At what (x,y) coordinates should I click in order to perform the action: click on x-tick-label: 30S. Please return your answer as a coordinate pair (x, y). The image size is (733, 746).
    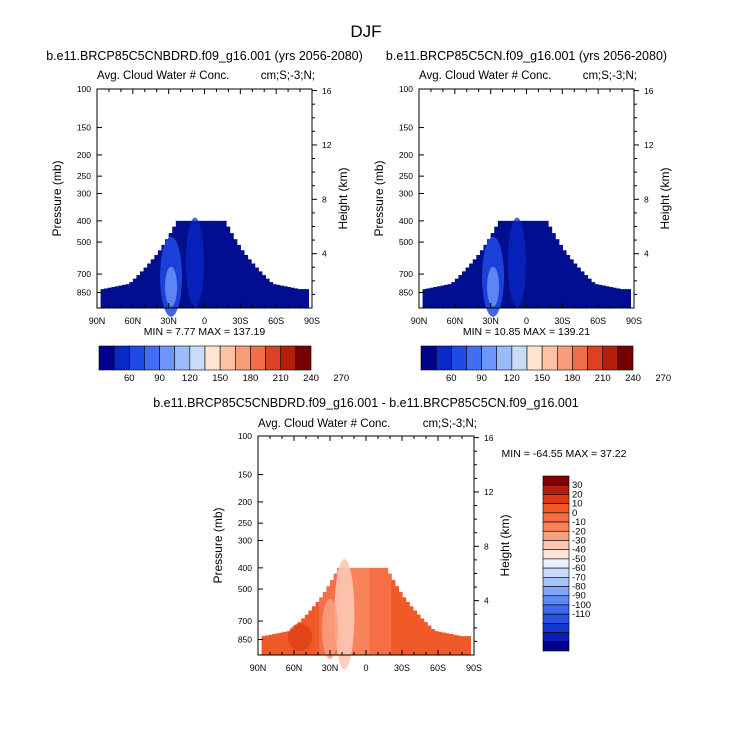
    Looking at the image, I should click on (402, 668).